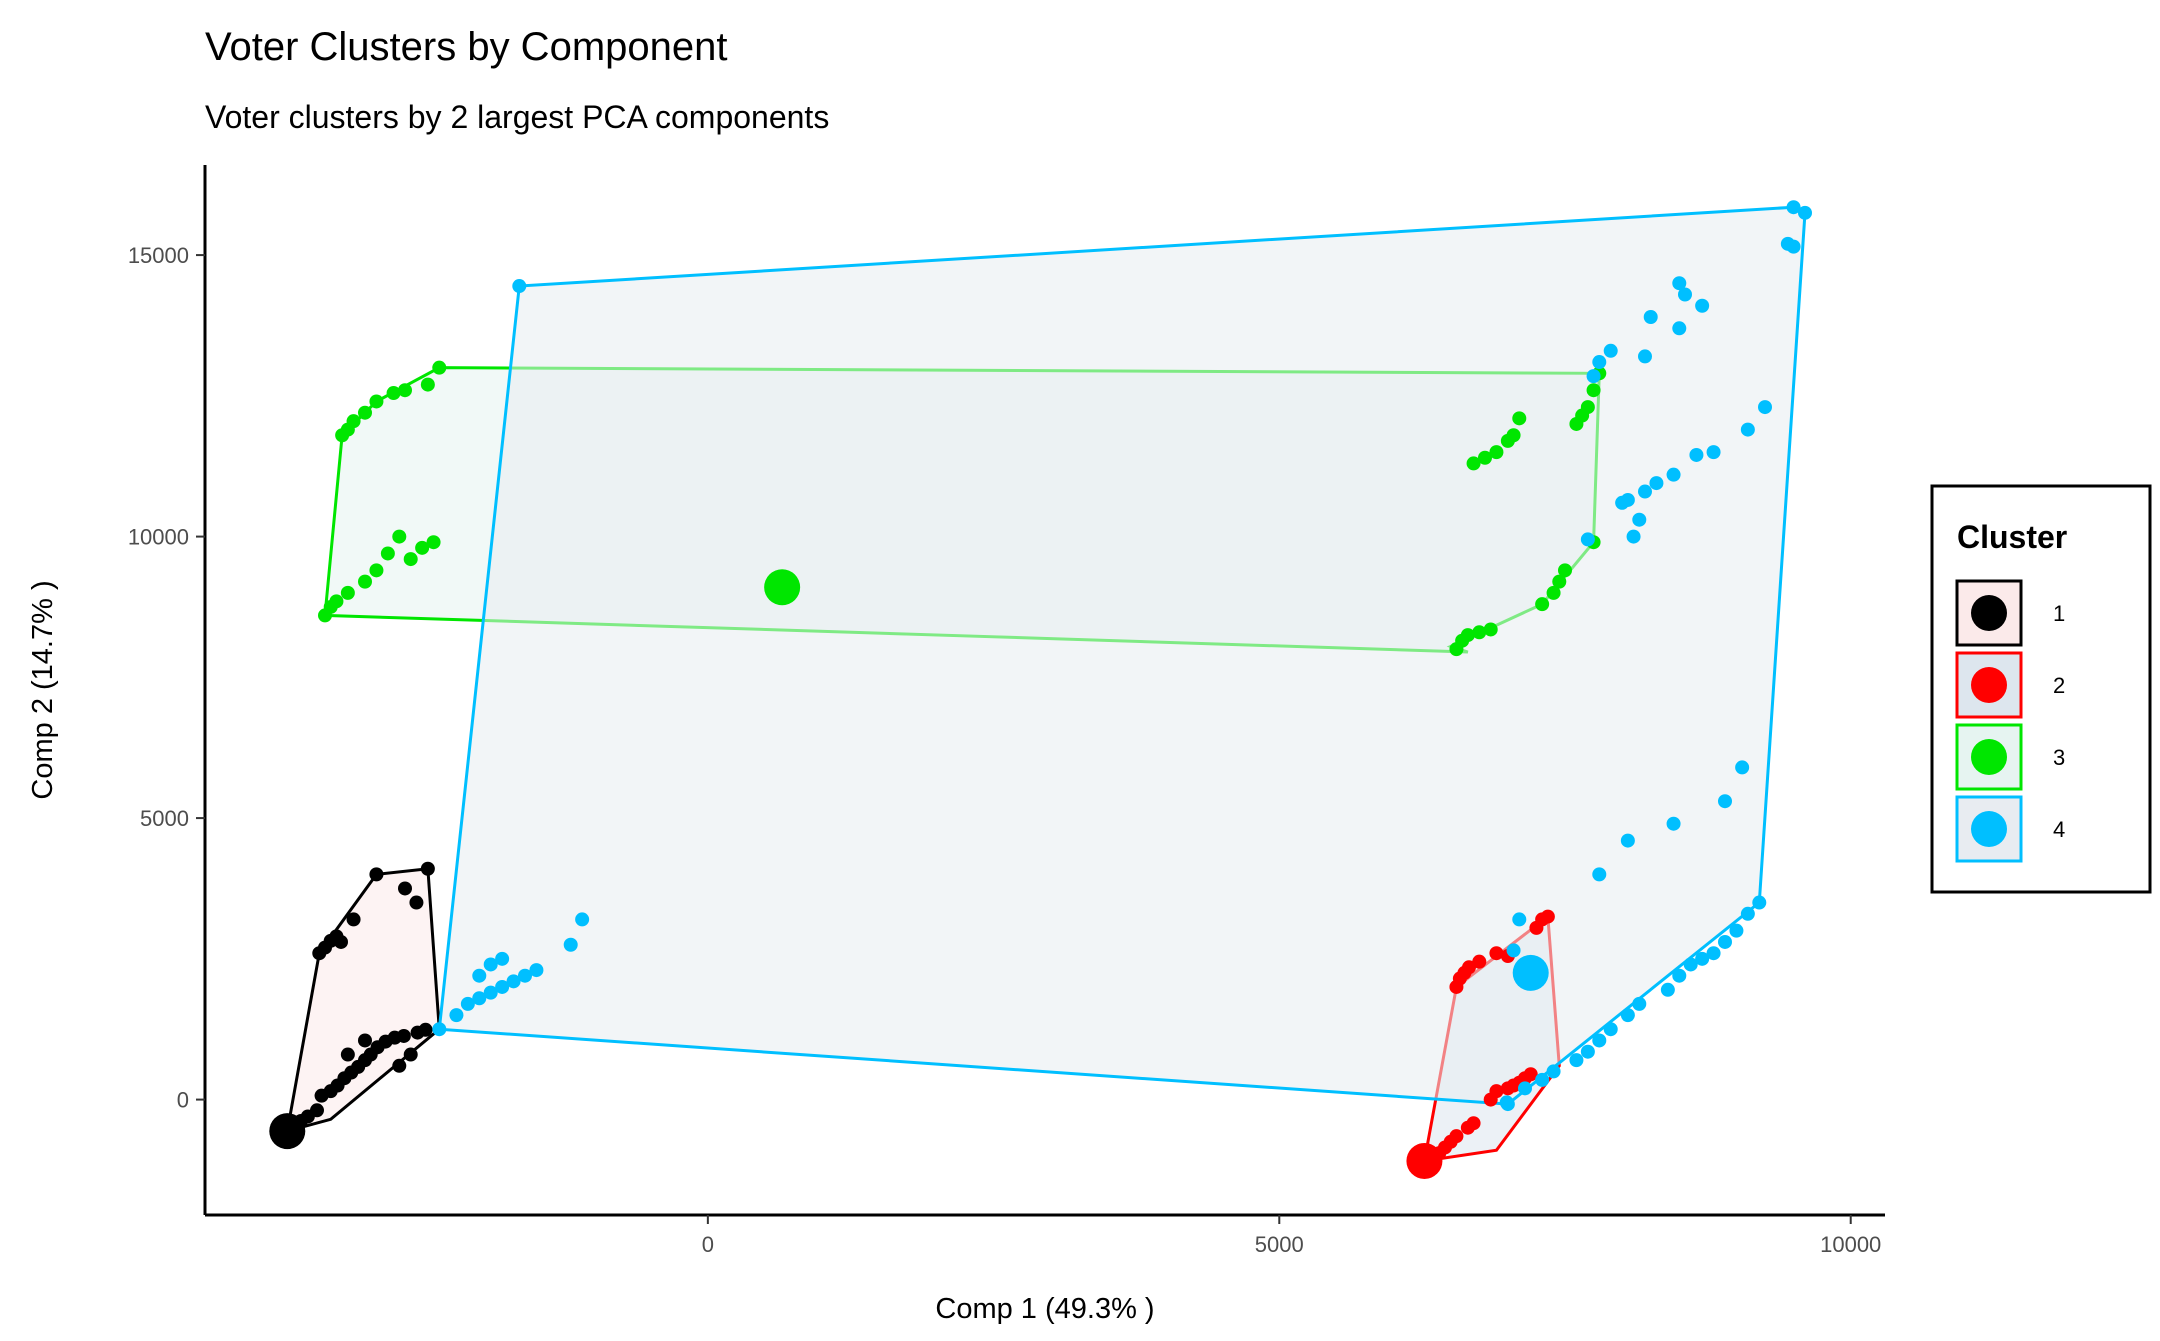 This screenshot has height=1341, width=2160. What do you see at coordinates (158, 537) in the screenshot?
I see `y-tick-label: 10000` at bounding box center [158, 537].